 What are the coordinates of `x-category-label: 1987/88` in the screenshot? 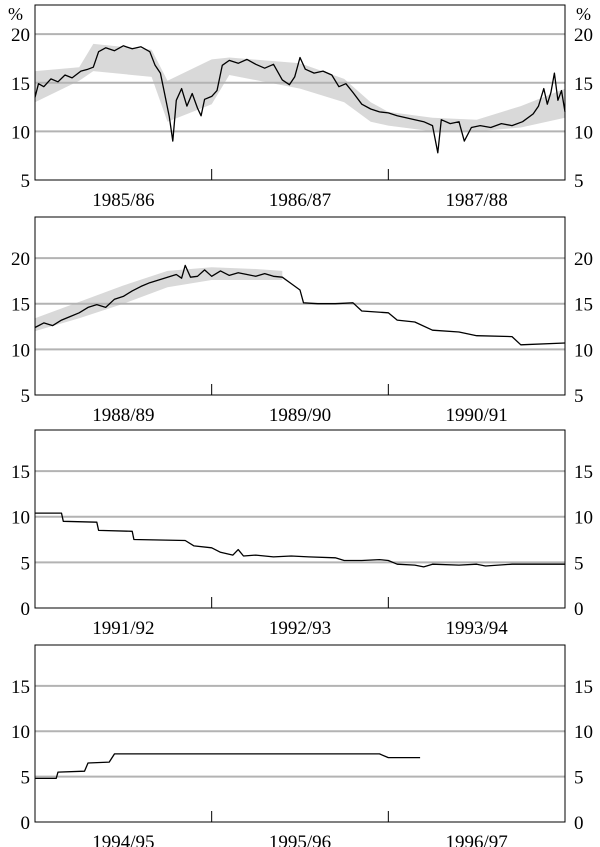 It's located at (477, 200).